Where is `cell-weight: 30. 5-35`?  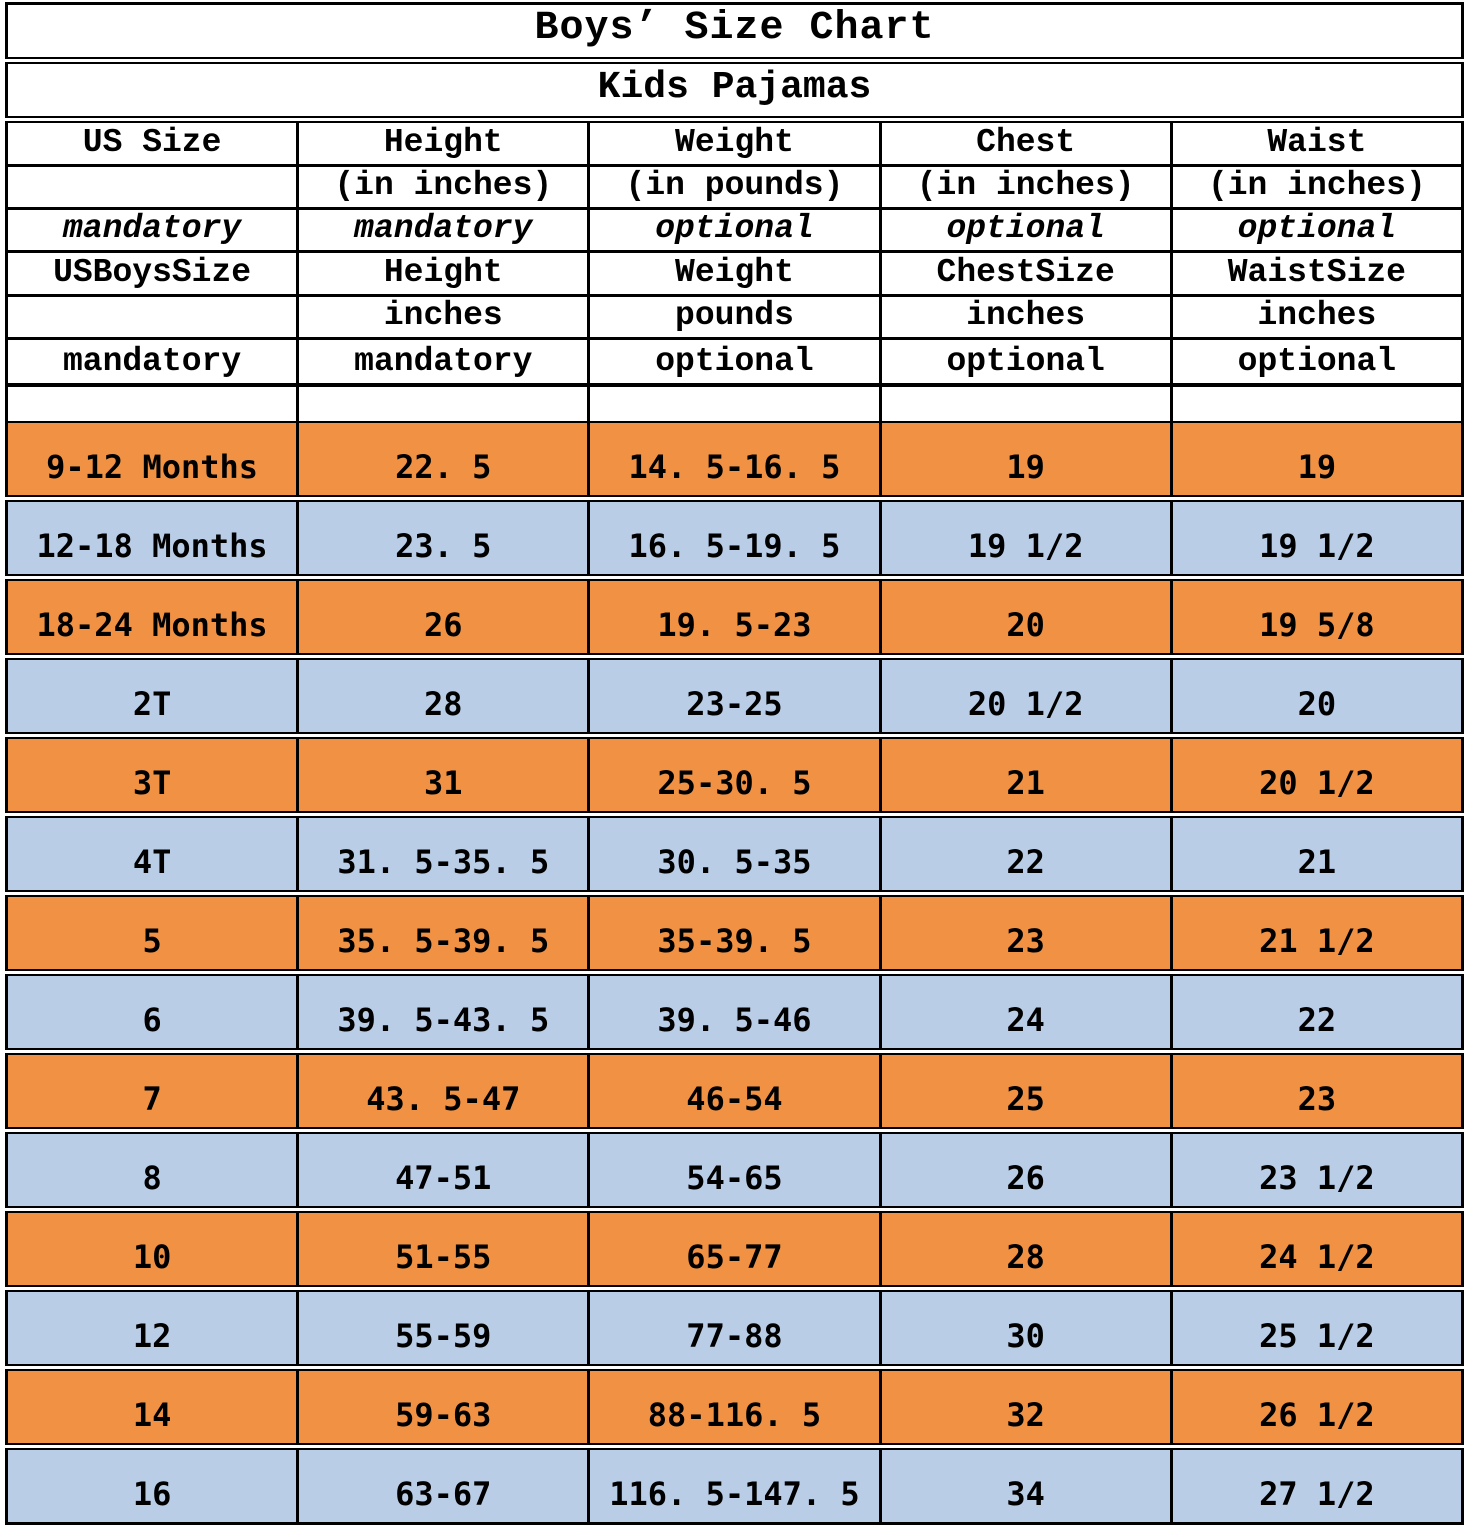
cell-weight: 30. 5-35 is located at coordinates (734, 853).